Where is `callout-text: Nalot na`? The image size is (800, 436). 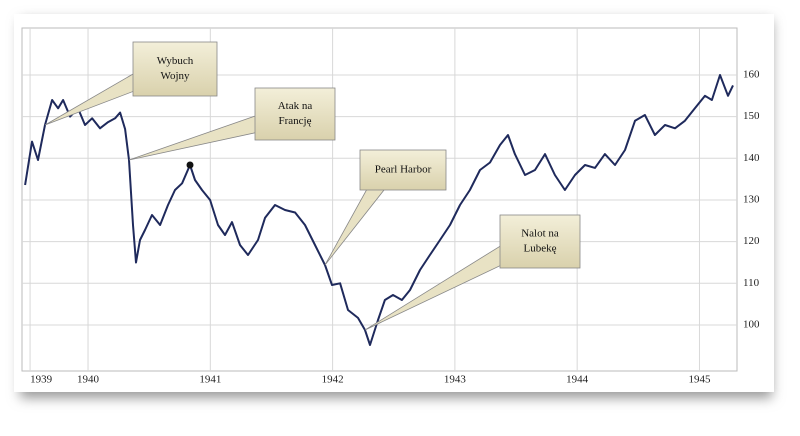
callout-text: Nalot na is located at coordinates (540, 234).